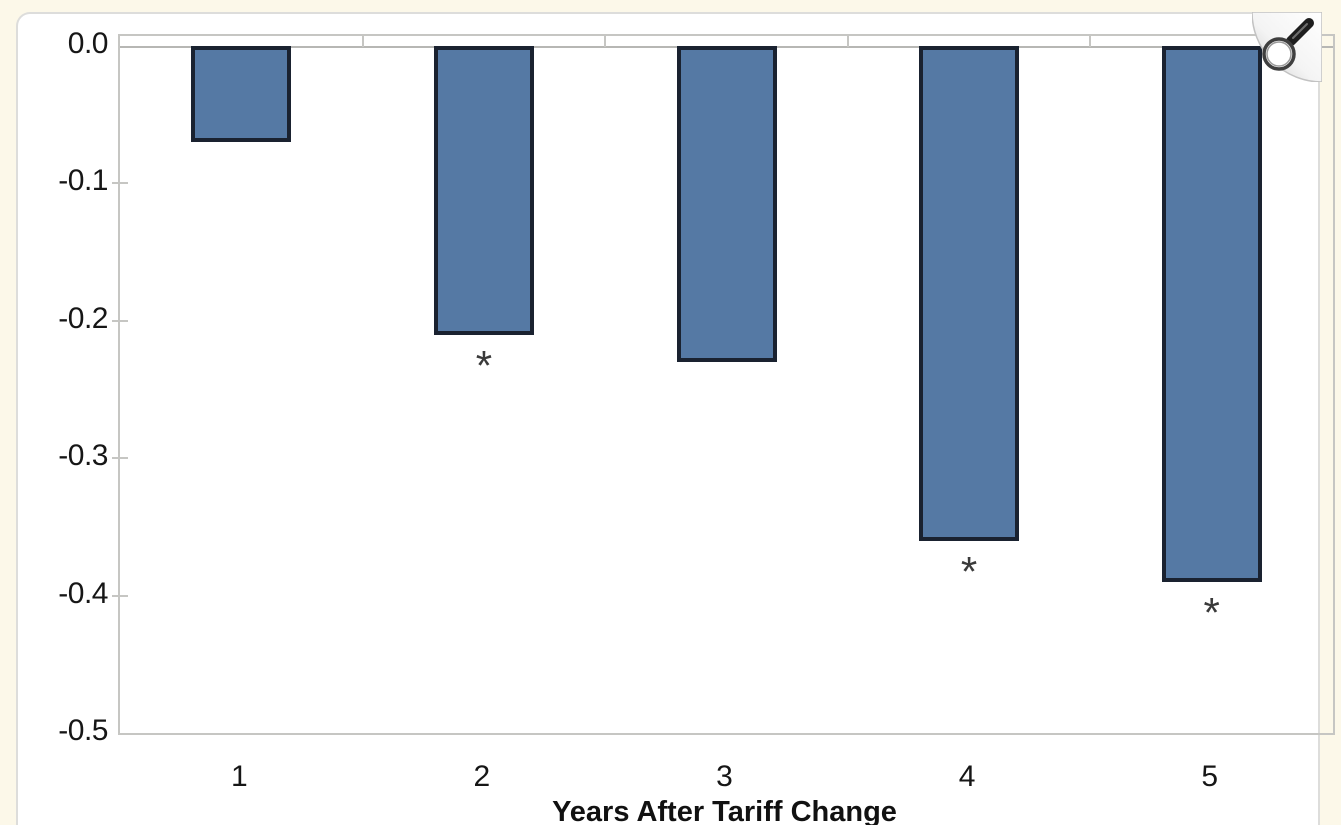  What do you see at coordinates (239, 776) in the screenshot?
I see `x-axis-label: 1` at bounding box center [239, 776].